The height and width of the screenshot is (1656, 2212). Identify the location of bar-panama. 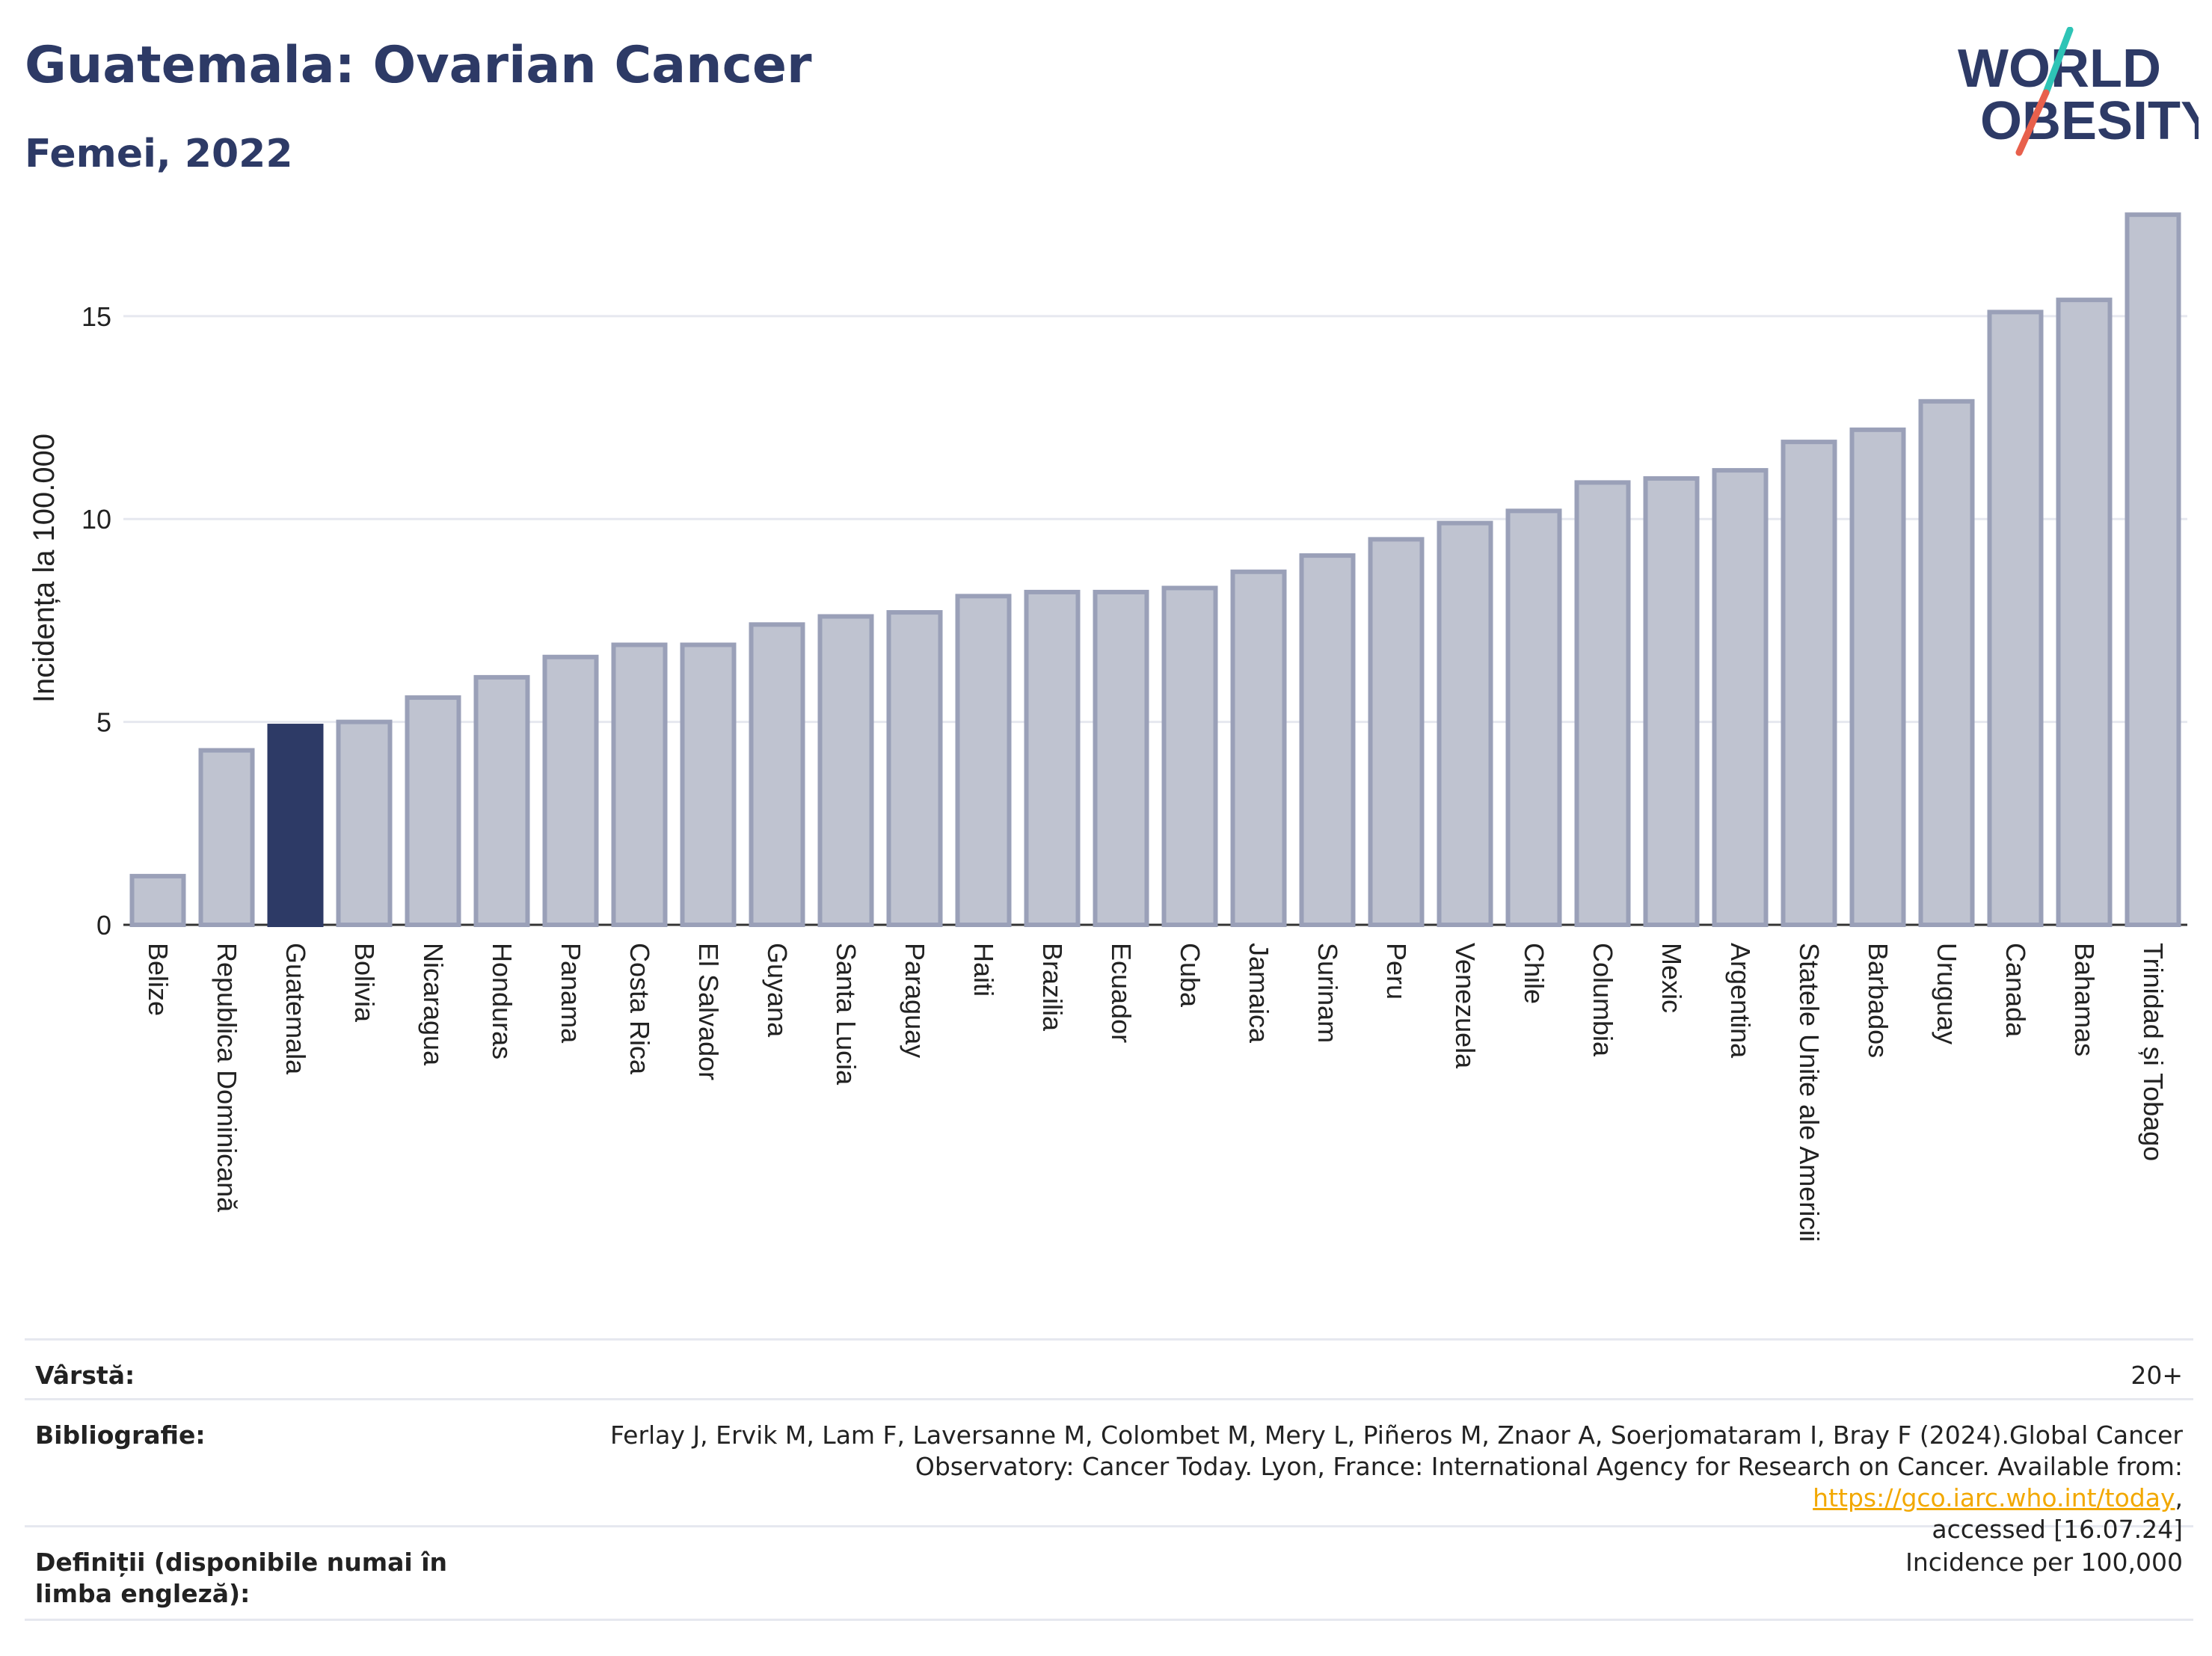
(570, 790).